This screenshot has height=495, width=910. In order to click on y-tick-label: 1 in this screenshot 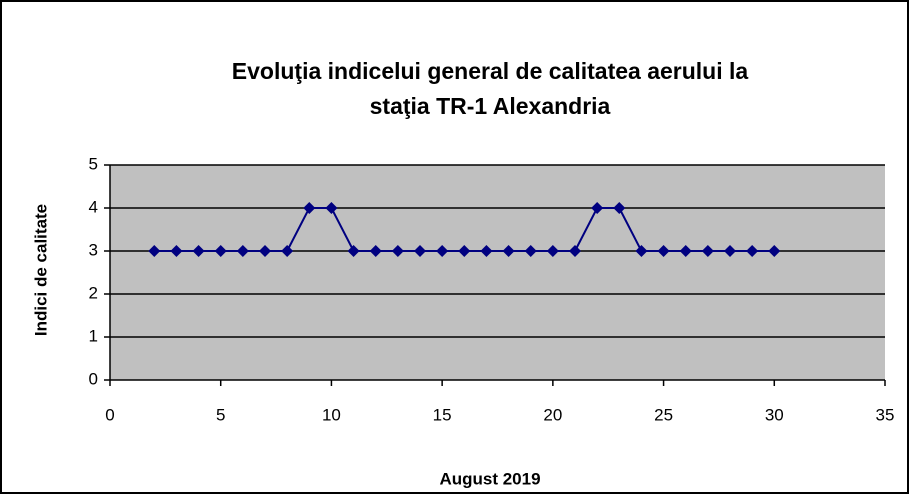, I will do `click(93, 335)`.